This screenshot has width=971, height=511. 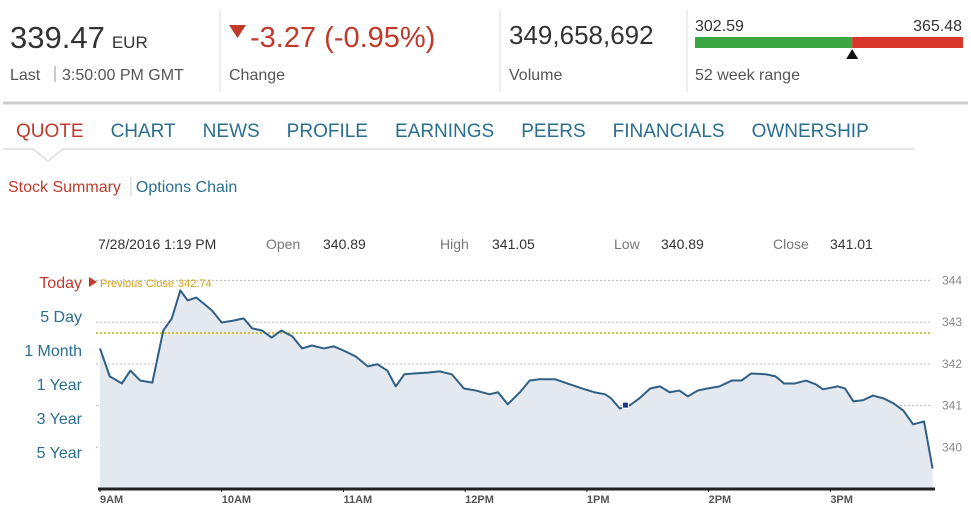 What do you see at coordinates (64, 187) in the screenshot?
I see `subtab: Stock Summary` at bounding box center [64, 187].